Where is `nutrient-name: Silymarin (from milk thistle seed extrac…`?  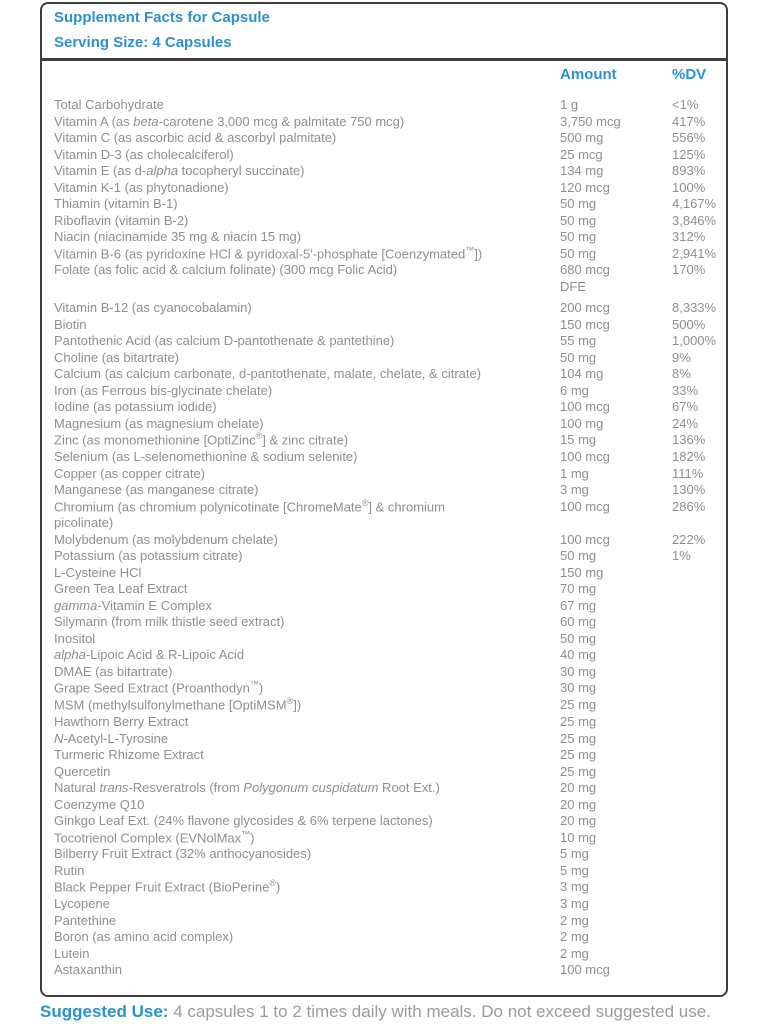 nutrient-name: Silymarin (from milk thistle seed extrac… is located at coordinates (169, 622).